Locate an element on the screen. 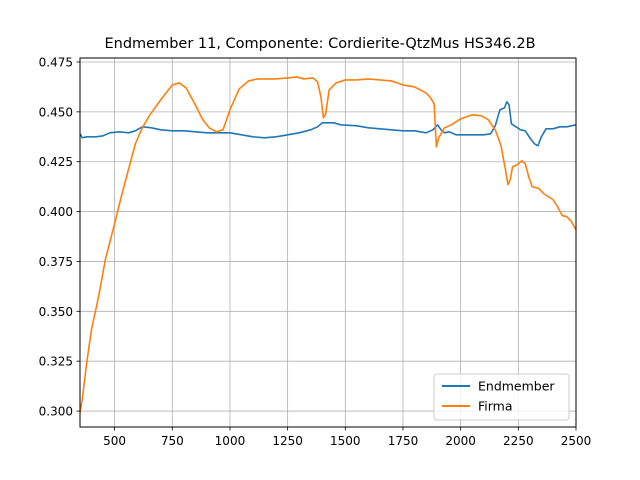  y-tick-label: 0.450 is located at coordinates (56, 112).